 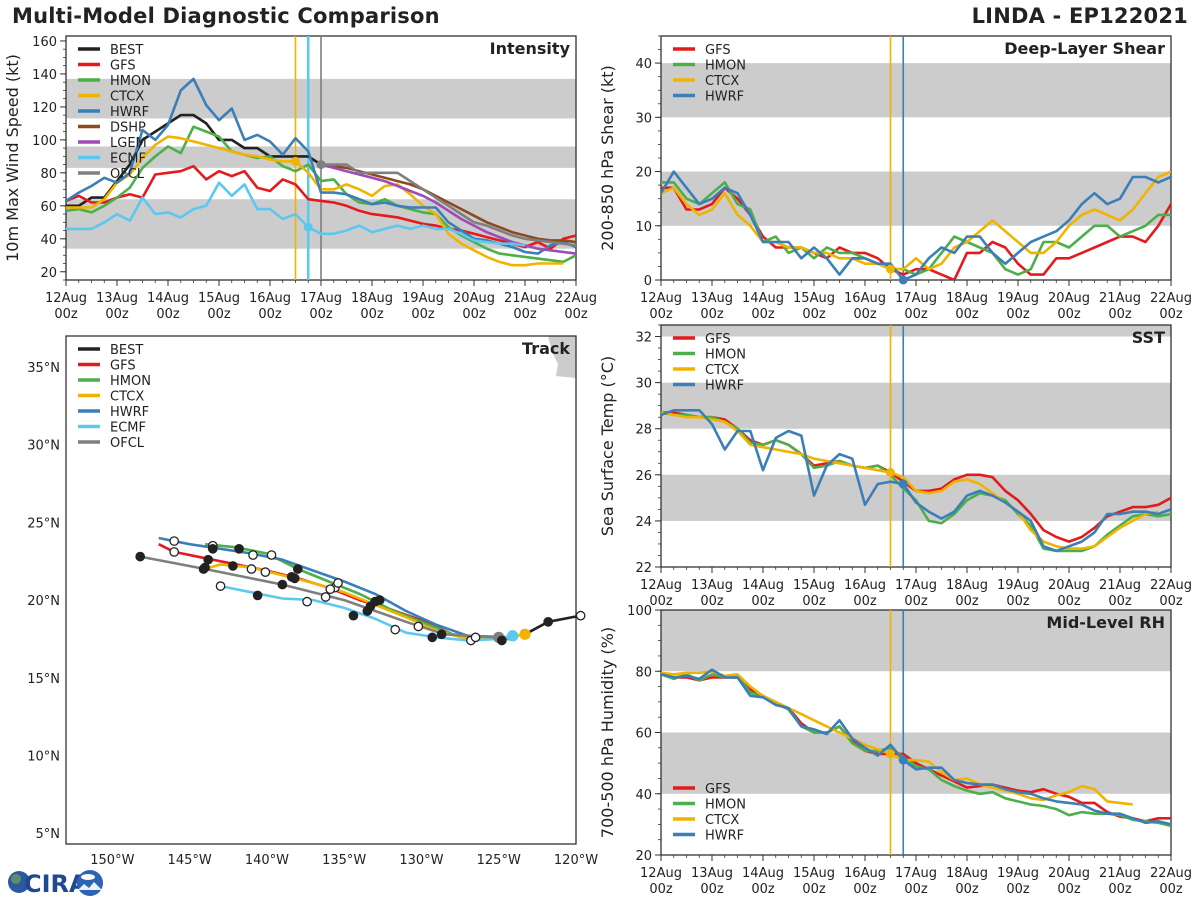 What do you see at coordinates (43, 679) in the screenshot?
I see `lat-label: 15°N` at bounding box center [43, 679].